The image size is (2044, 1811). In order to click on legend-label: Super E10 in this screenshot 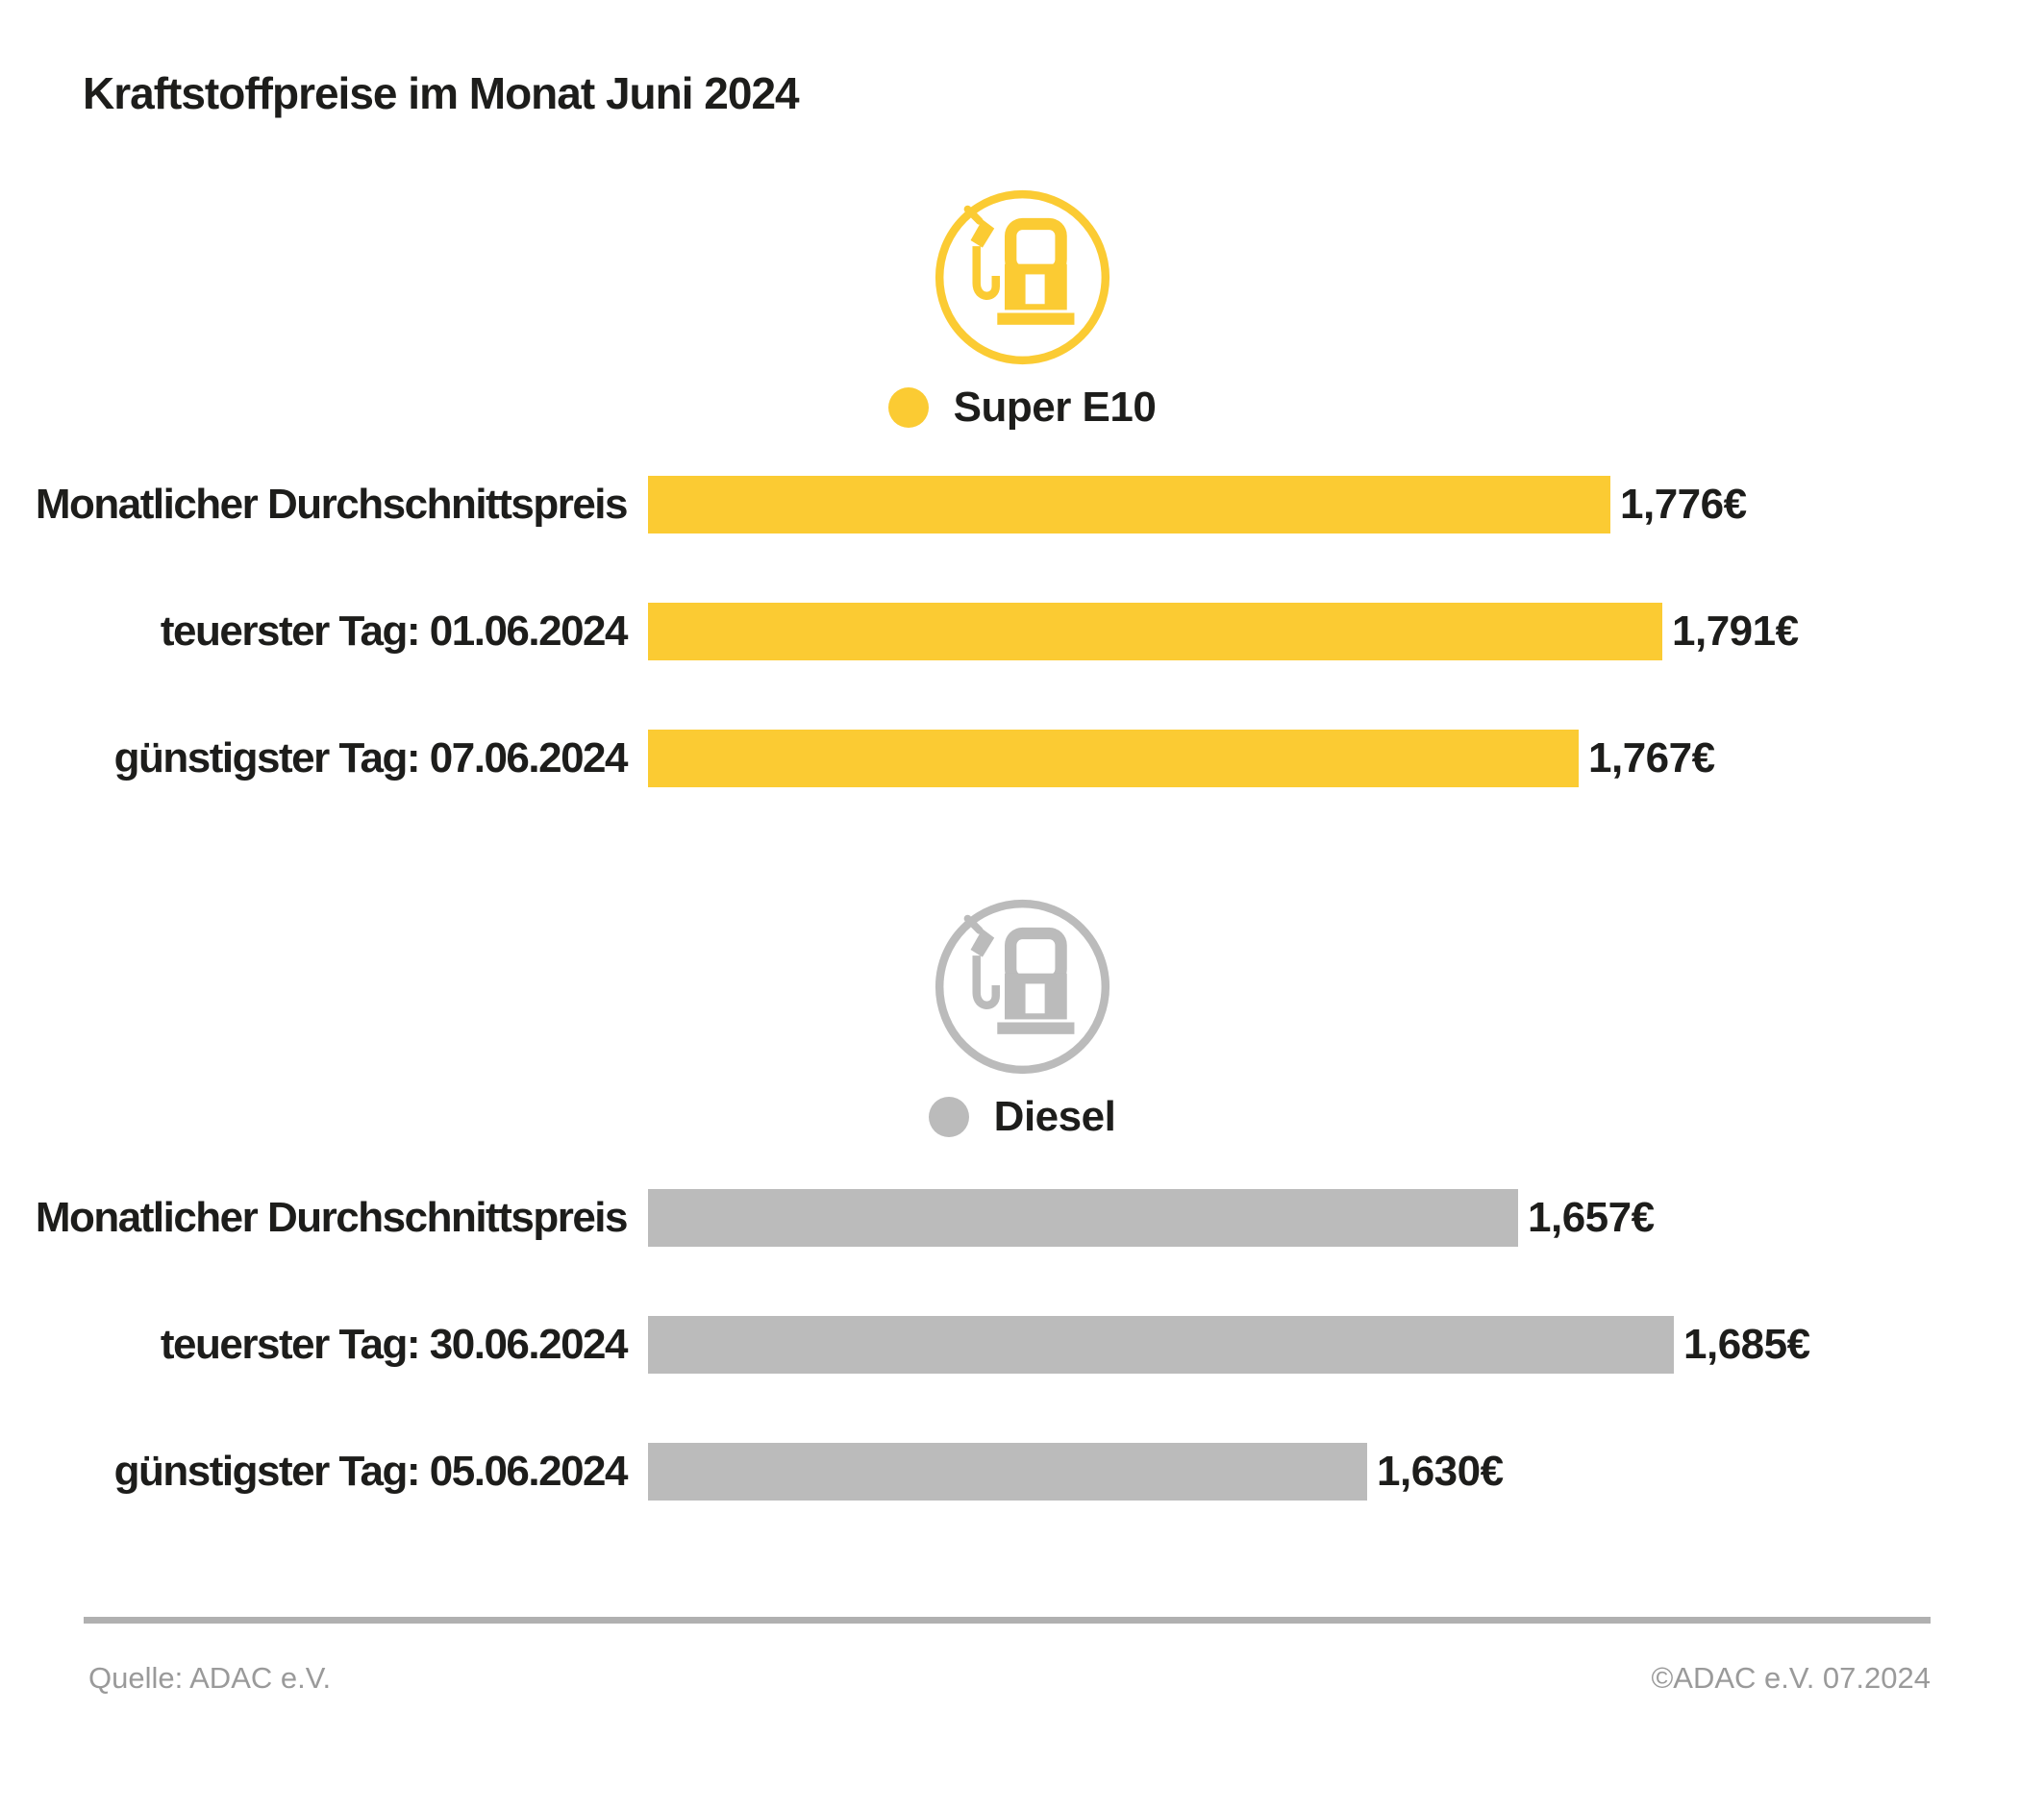, I will do `click(1055, 407)`.